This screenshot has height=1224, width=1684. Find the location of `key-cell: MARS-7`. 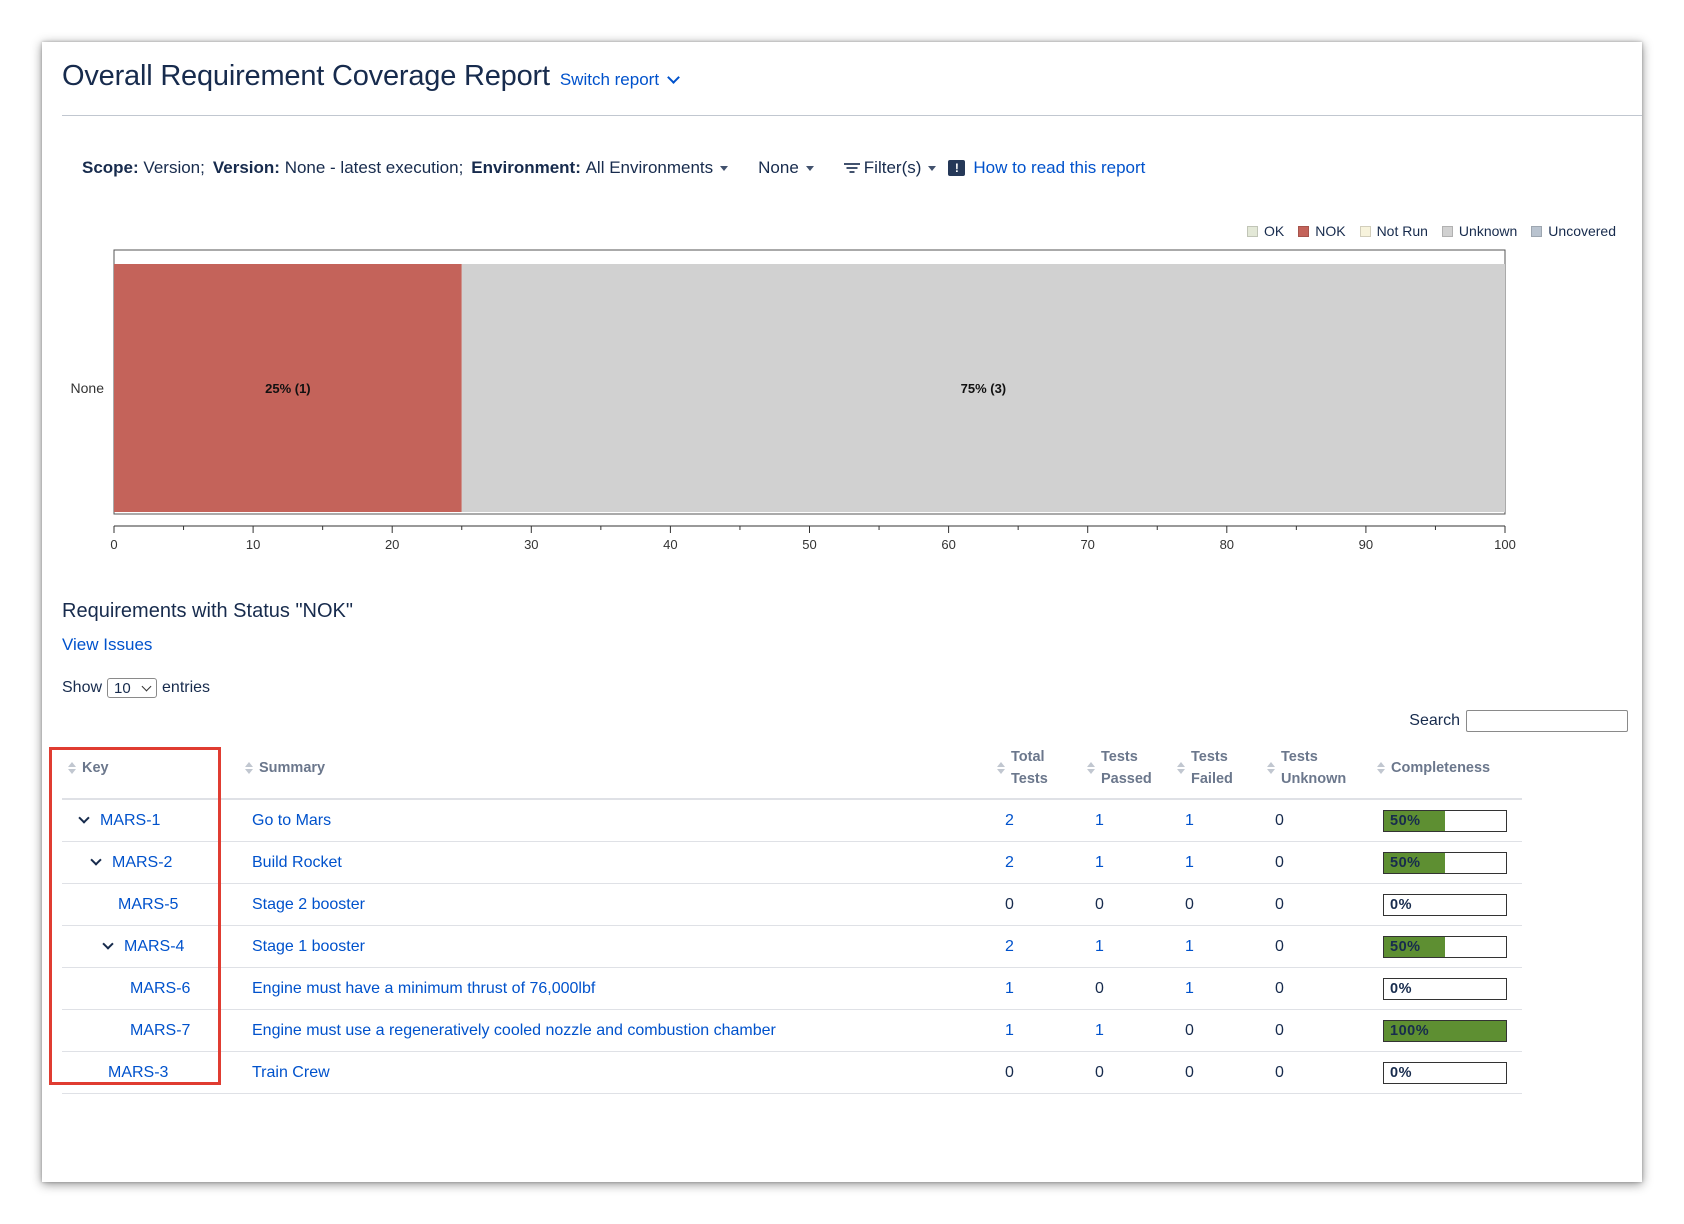

key-cell: MARS-7 is located at coordinates (142, 1030).